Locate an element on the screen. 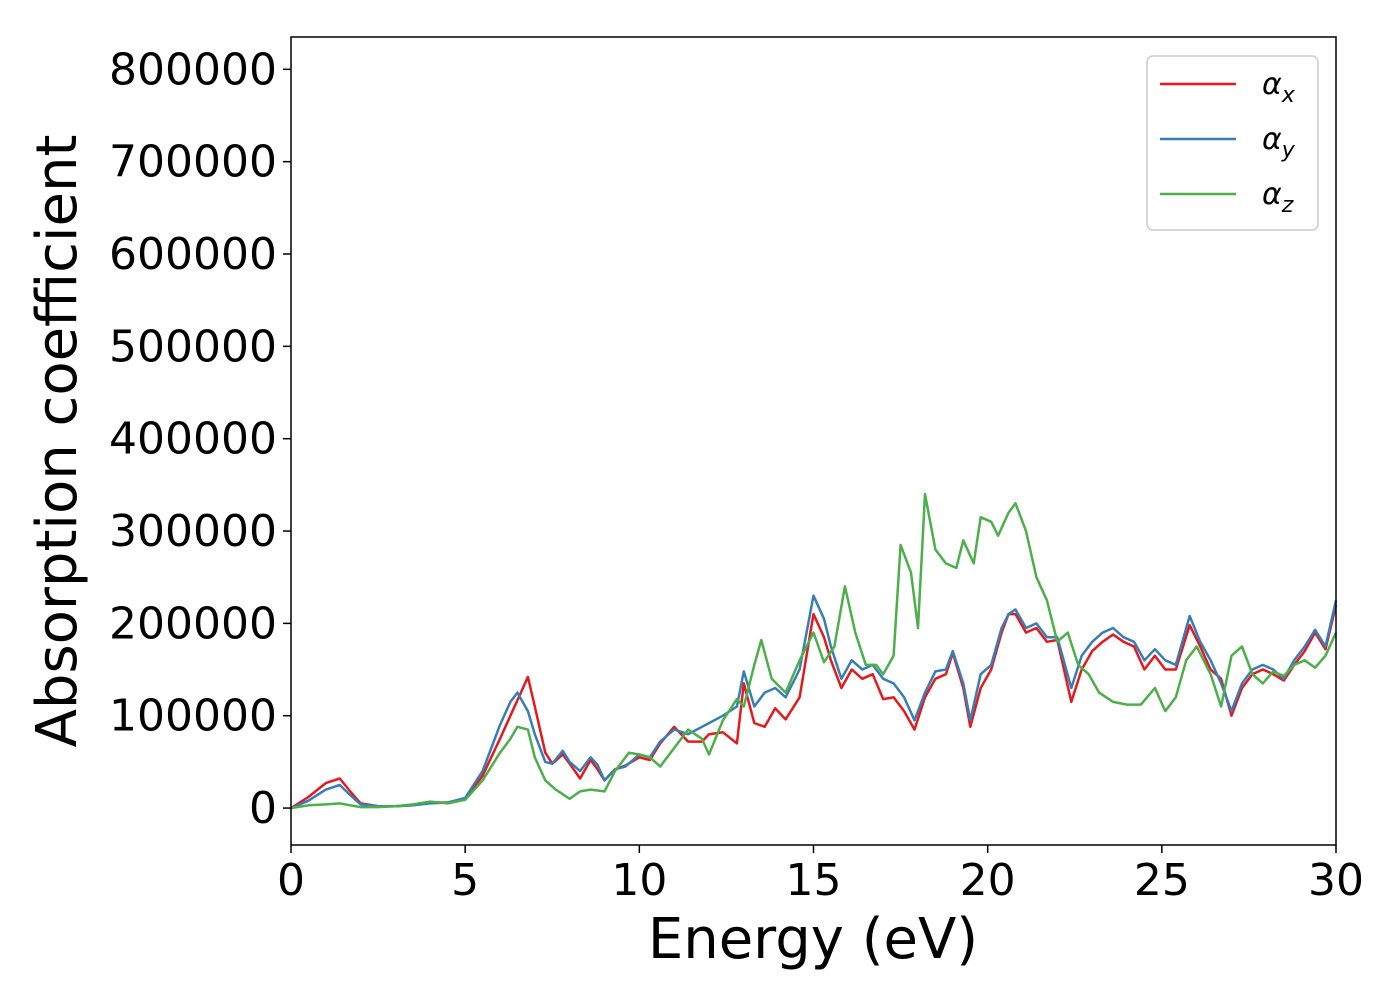 The image size is (1400, 1000). legend-label-subscript: z is located at coordinates (1287, 205).